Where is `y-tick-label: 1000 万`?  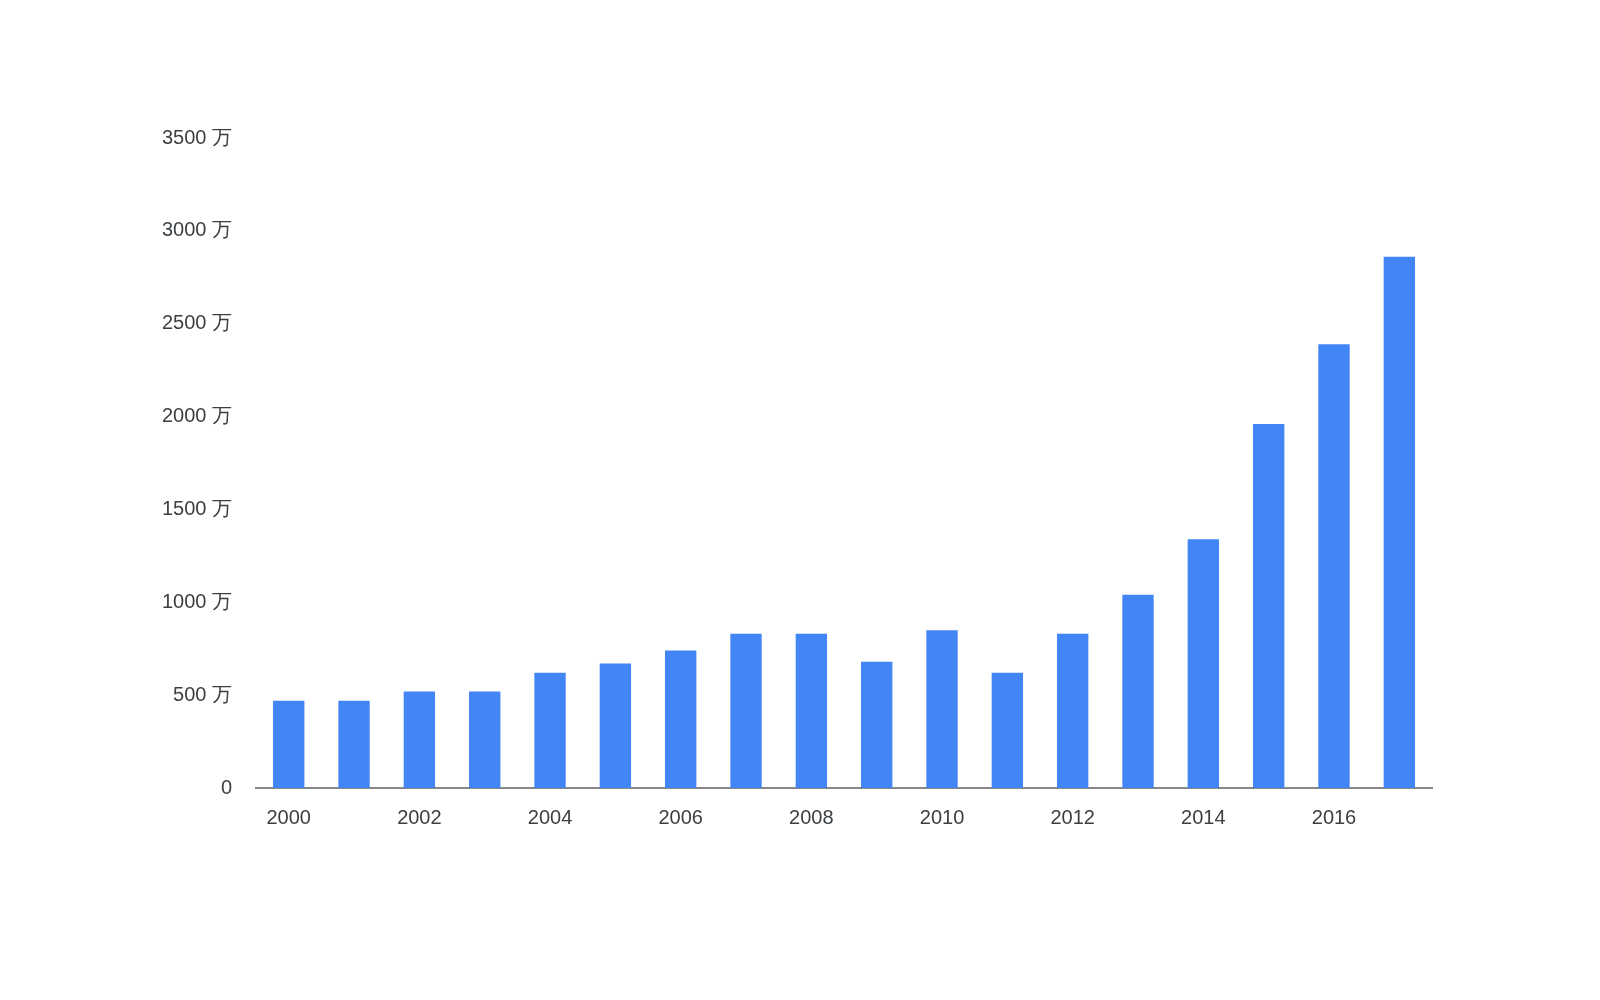 y-tick-label: 1000 万 is located at coordinates (197, 600).